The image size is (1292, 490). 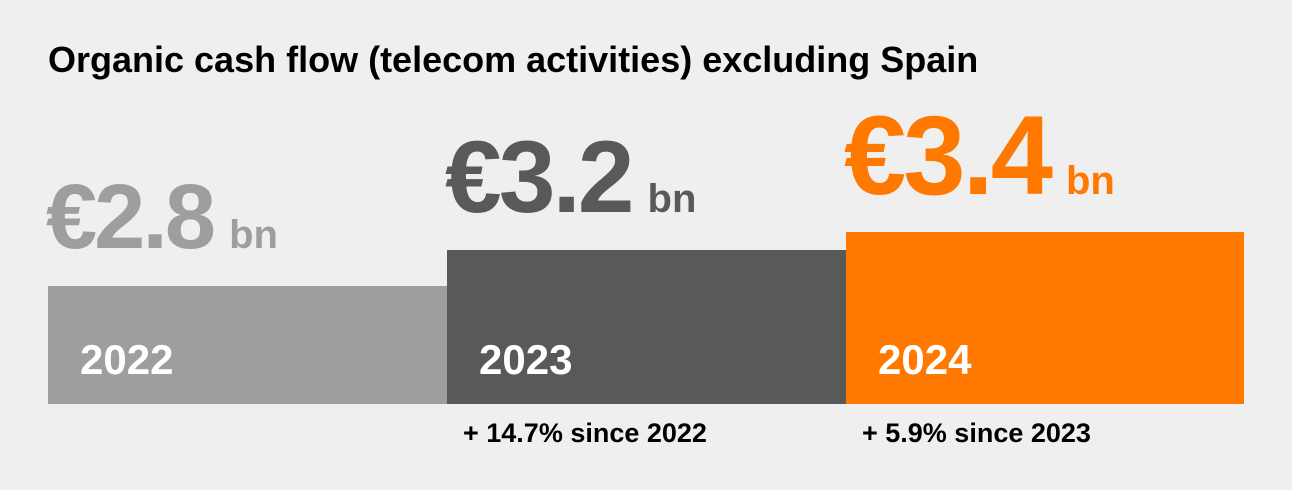 I want to click on value-amount-2023: €3.2, so click(x=538, y=177).